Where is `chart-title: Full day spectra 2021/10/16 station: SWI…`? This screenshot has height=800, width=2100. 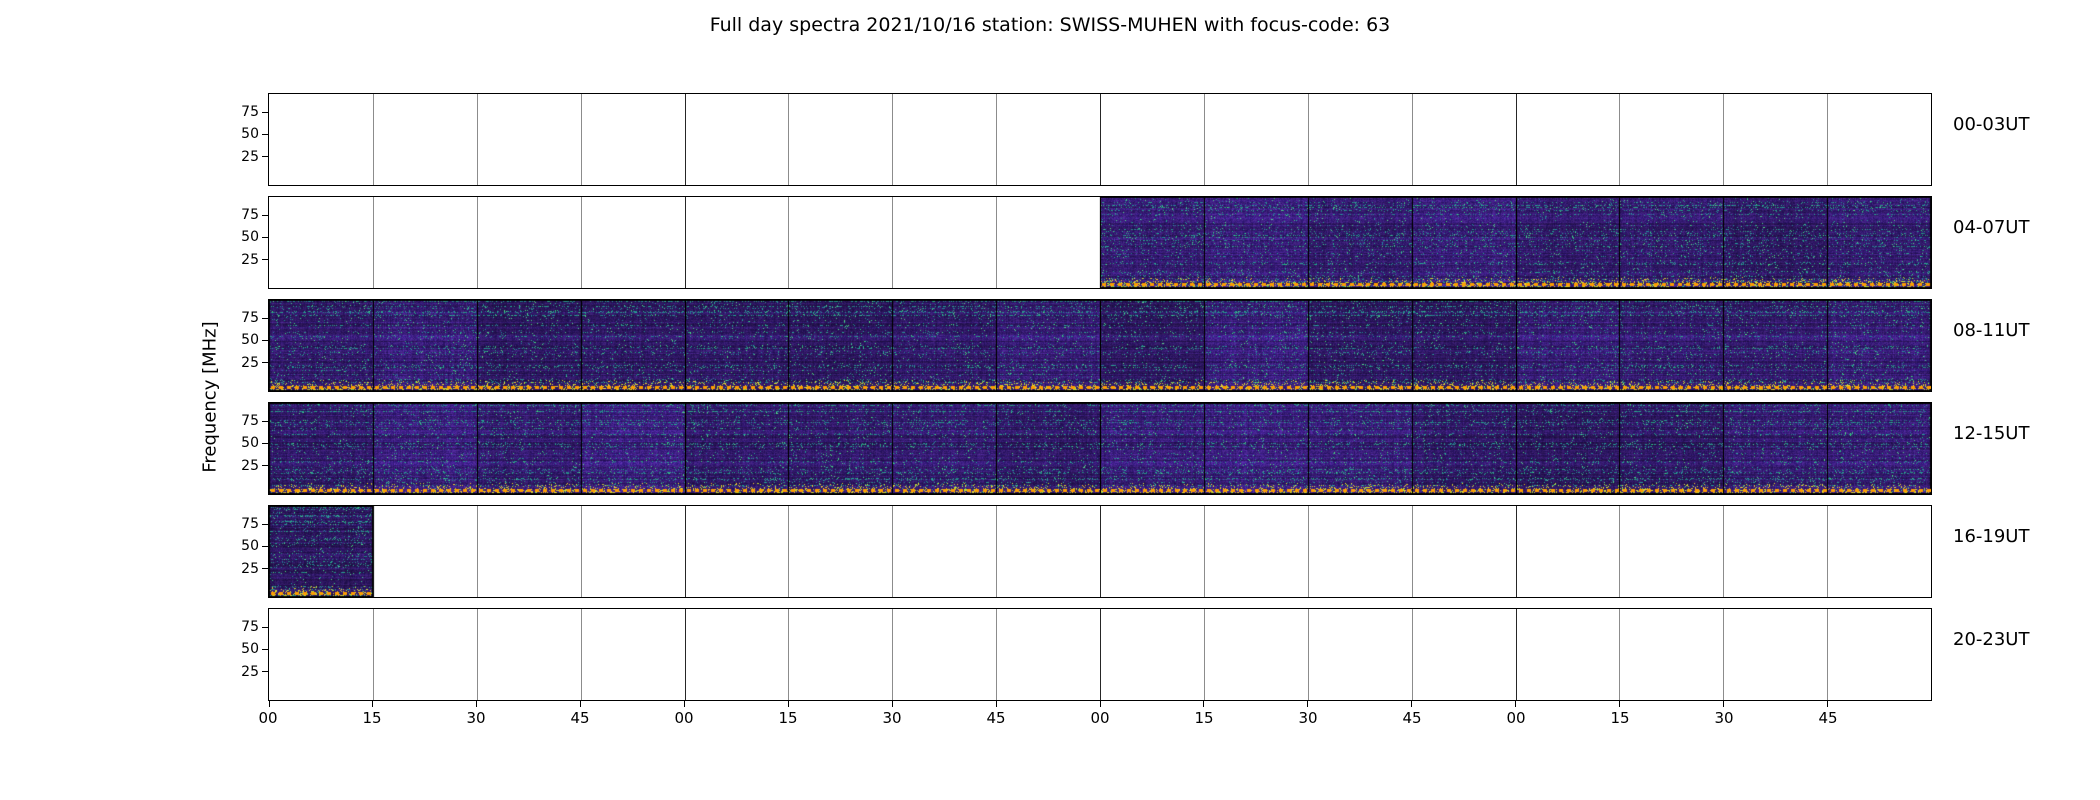 chart-title: Full day spectra 2021/10/16 station: SWI… is located at coordinates (1050, 25).